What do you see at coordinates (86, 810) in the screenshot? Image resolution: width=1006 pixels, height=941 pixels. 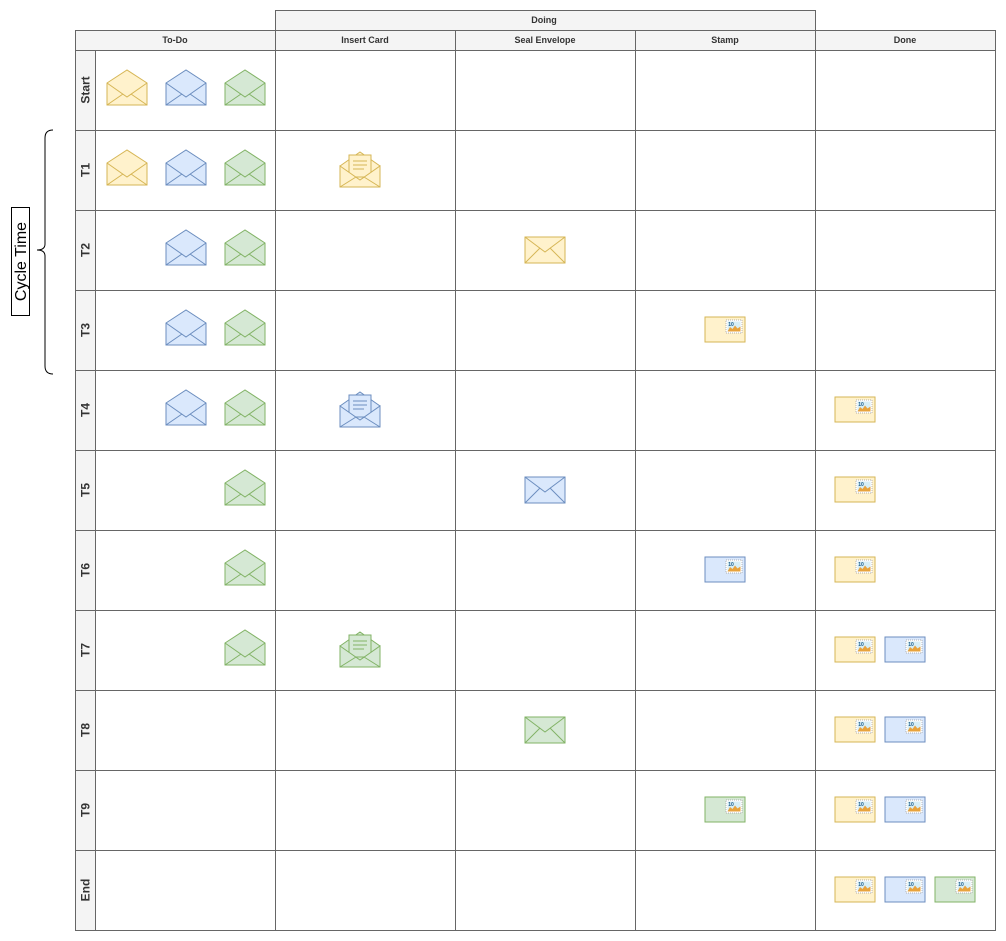 I see `row-label: T9` at bounding box center [86, 810].